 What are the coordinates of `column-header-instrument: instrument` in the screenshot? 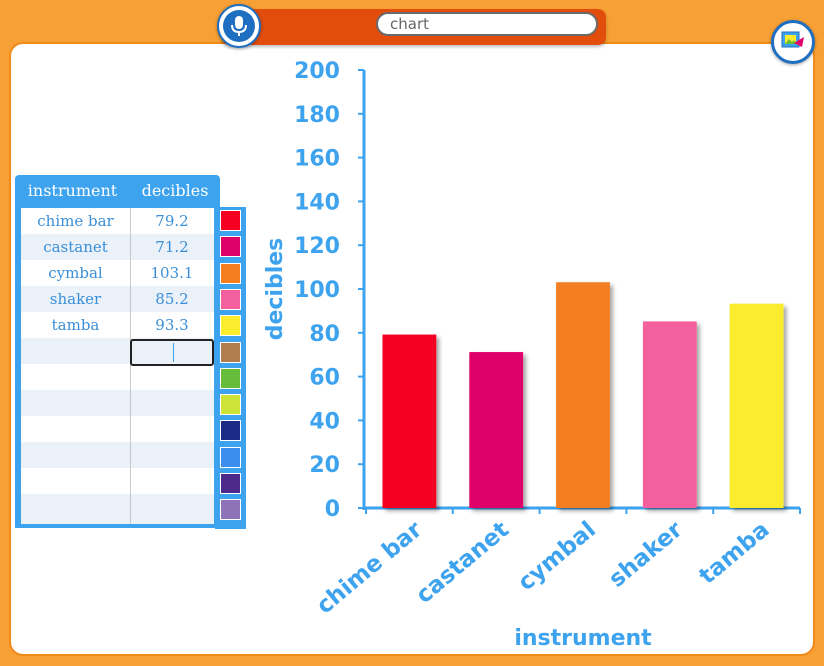 It's located at (72, 190).